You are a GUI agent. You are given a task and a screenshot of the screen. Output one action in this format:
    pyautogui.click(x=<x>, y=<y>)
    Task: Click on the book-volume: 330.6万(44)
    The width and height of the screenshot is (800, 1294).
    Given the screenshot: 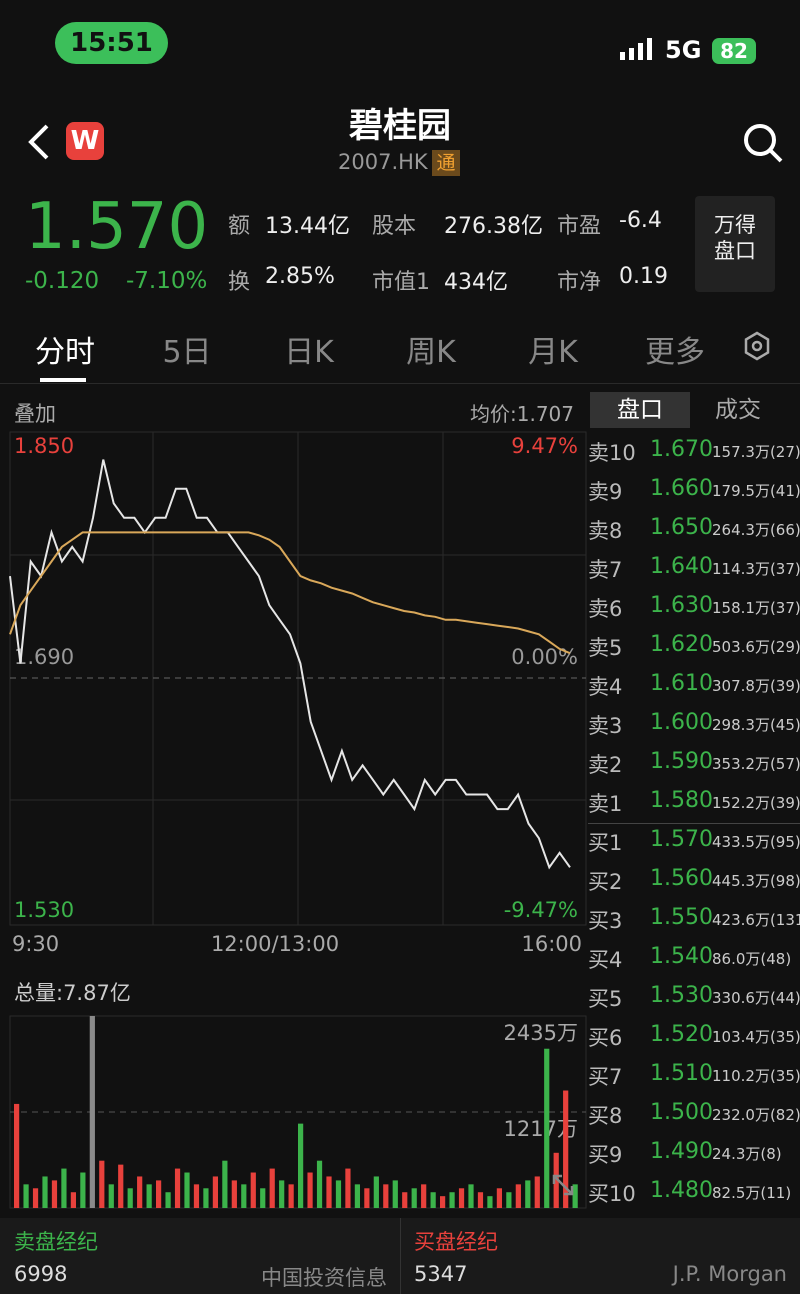 What is the action you would take?
    pyautogui.click(x=756, y=998)
    